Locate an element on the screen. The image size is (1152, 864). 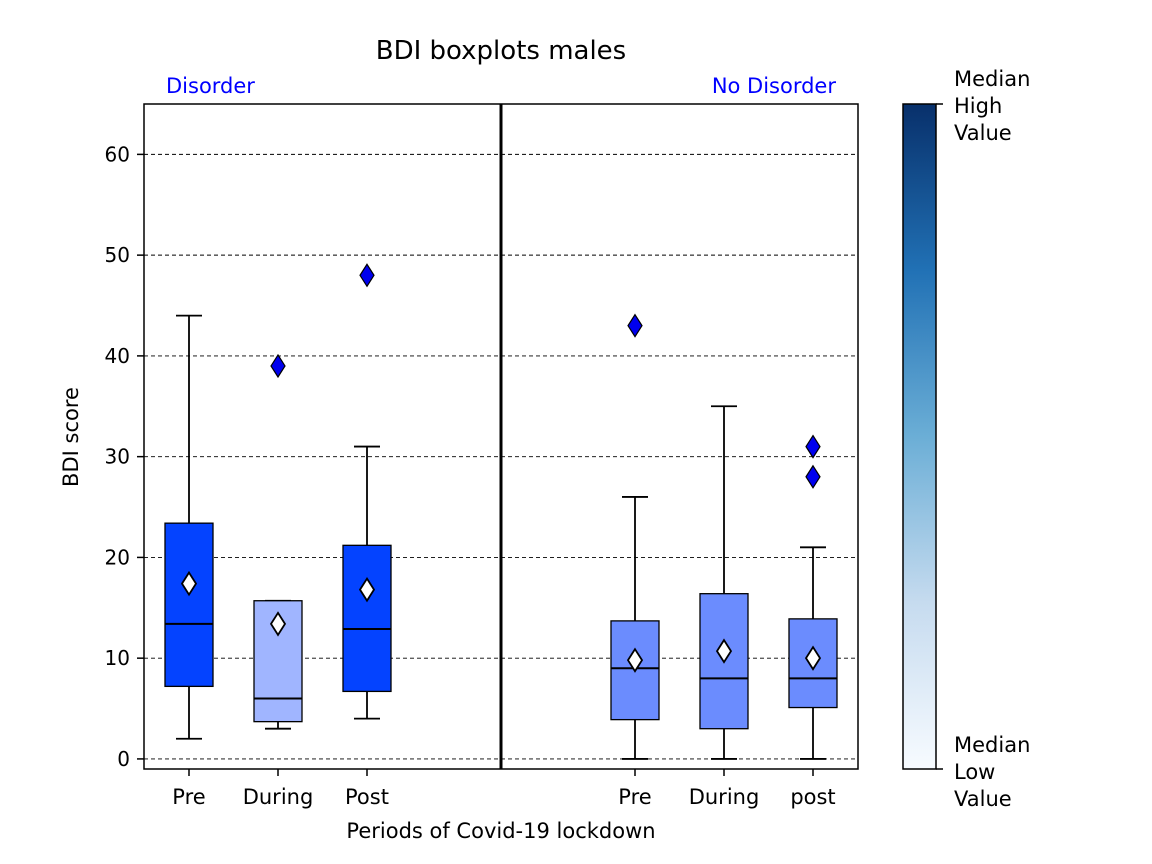
x-tick-label-0-1: During is located at coordinates (278, 797).